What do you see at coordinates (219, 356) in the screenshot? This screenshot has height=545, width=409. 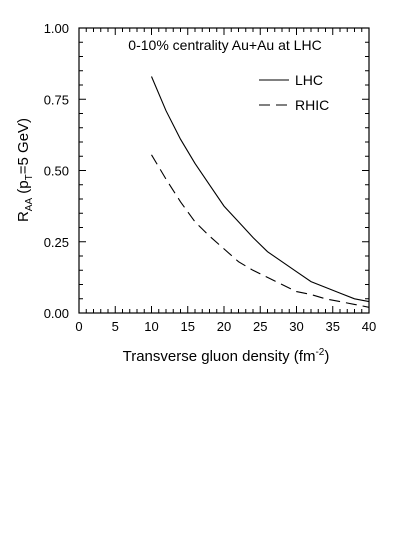 I see `x-axis-title-main: Transverse gluon density (fm` at bounding box center [219, 356].